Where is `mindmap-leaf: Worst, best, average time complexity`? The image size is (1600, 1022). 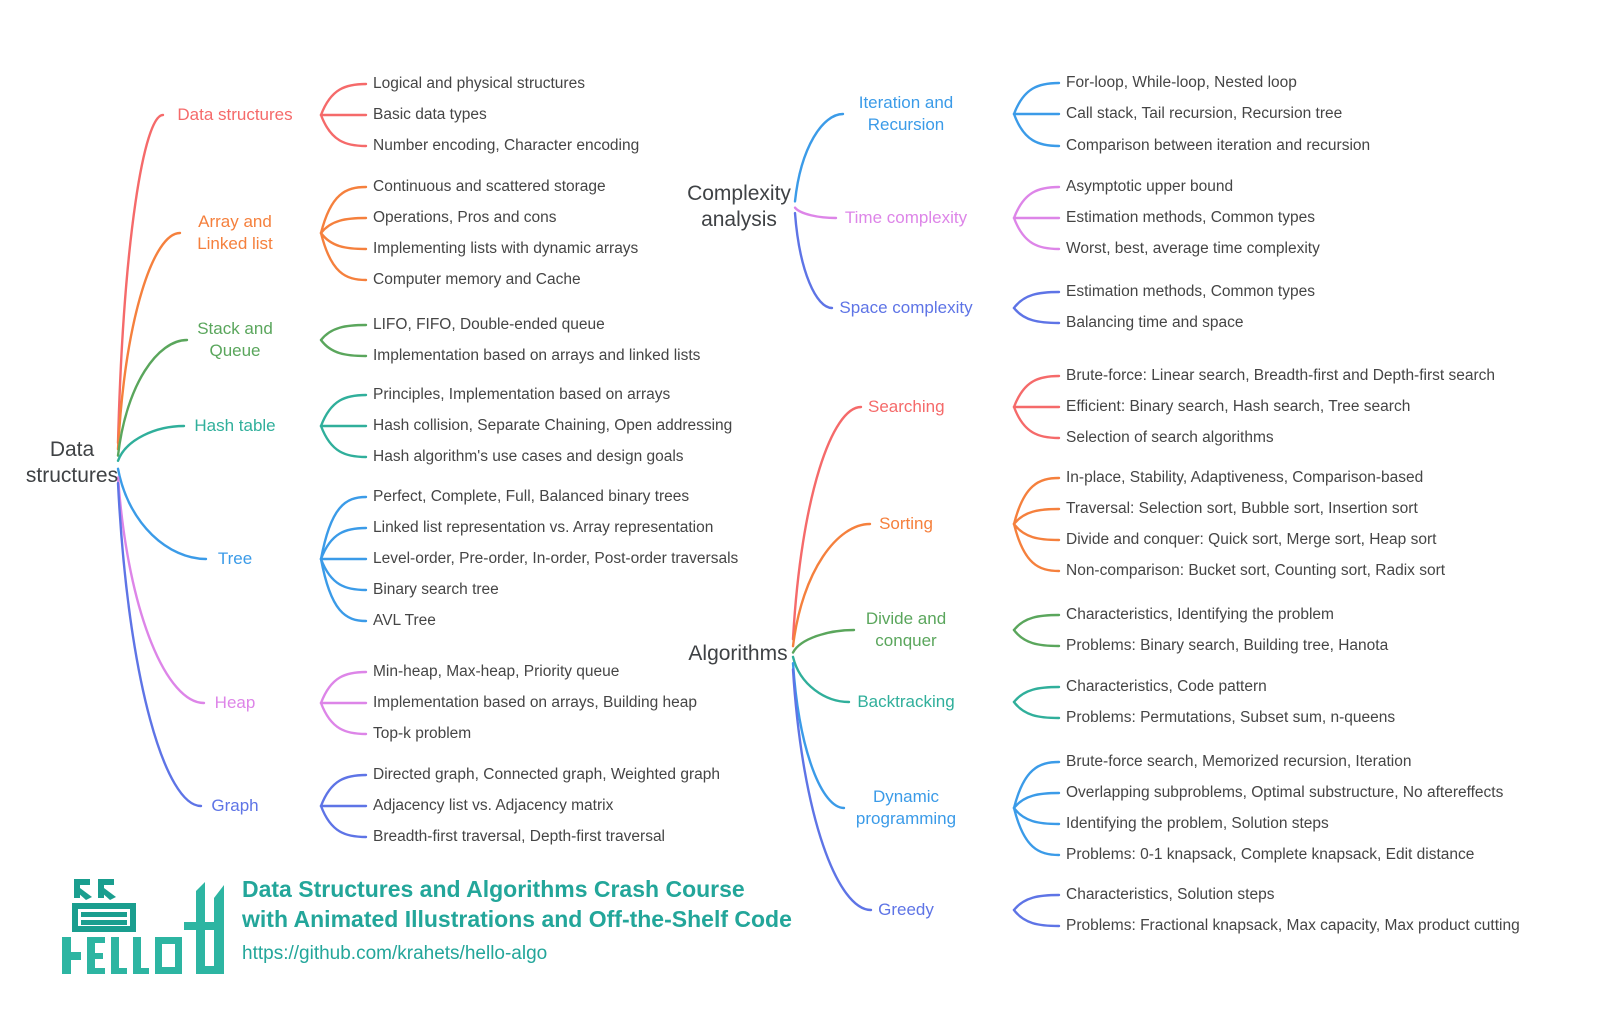
mindmap-leaf: Worst, best, average time complexity is located at coordinates (1193, 248).